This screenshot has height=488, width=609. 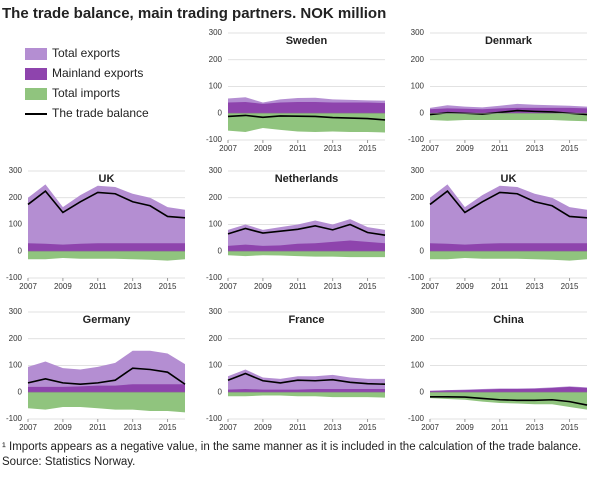 I want to click on panel-title: China, so click(x=508, y=320).